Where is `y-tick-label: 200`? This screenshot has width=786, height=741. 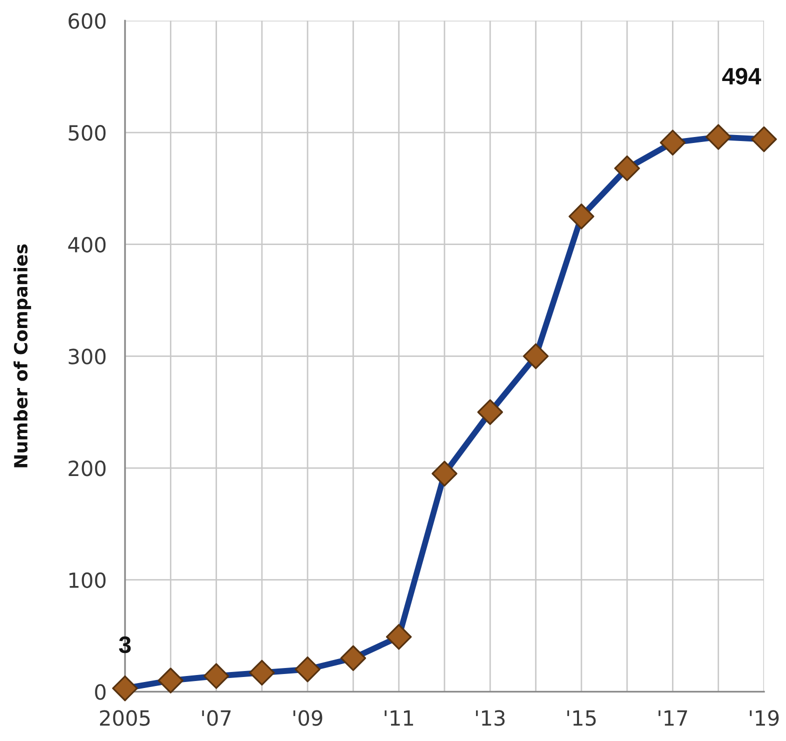 y-tick-label: 200 is located at coordinates (87, 468).